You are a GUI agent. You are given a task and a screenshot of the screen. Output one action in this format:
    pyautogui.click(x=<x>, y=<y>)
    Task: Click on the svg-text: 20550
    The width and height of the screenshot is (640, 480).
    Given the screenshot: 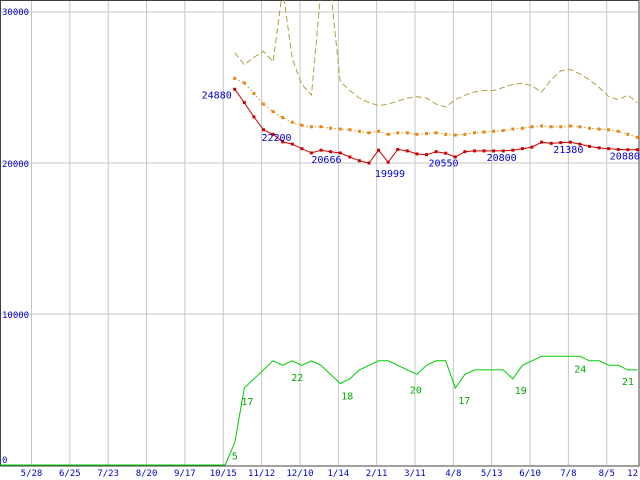 What is the action you would take?
    pyautogui.click(x=443, y=164)
    